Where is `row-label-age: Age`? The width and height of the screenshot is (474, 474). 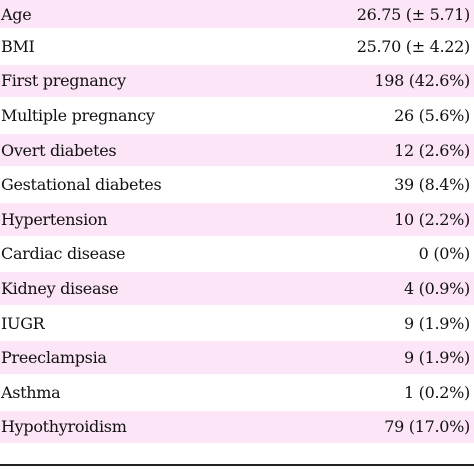 row-label-age: Age is located at coordinates (16, 14).